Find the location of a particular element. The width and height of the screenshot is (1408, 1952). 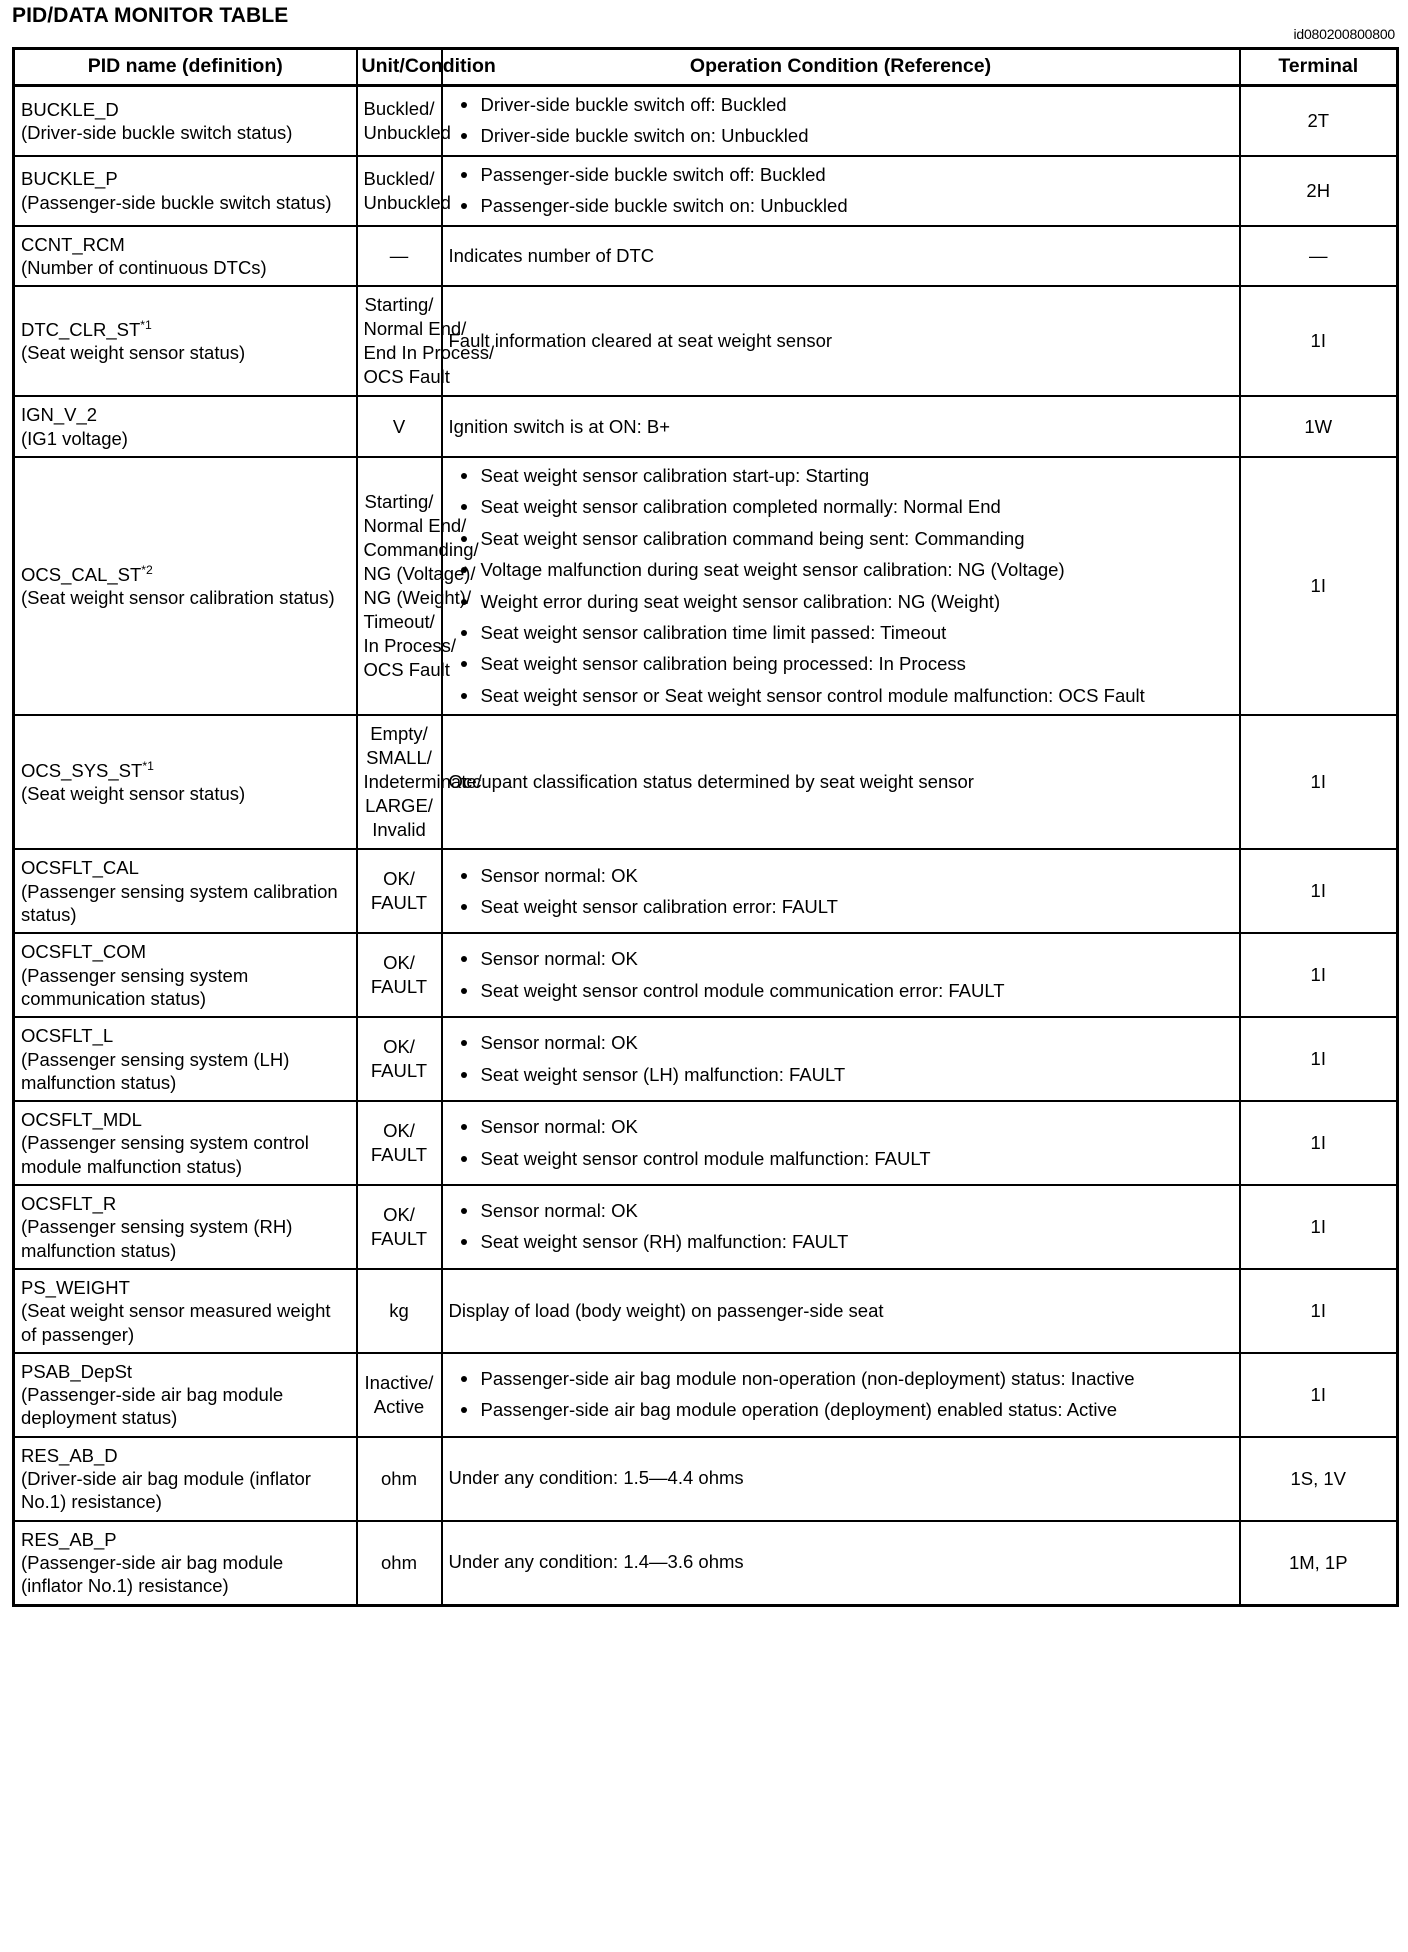

pid-name-text: PS_WEIGHT is located at coordinates (75, 1287).